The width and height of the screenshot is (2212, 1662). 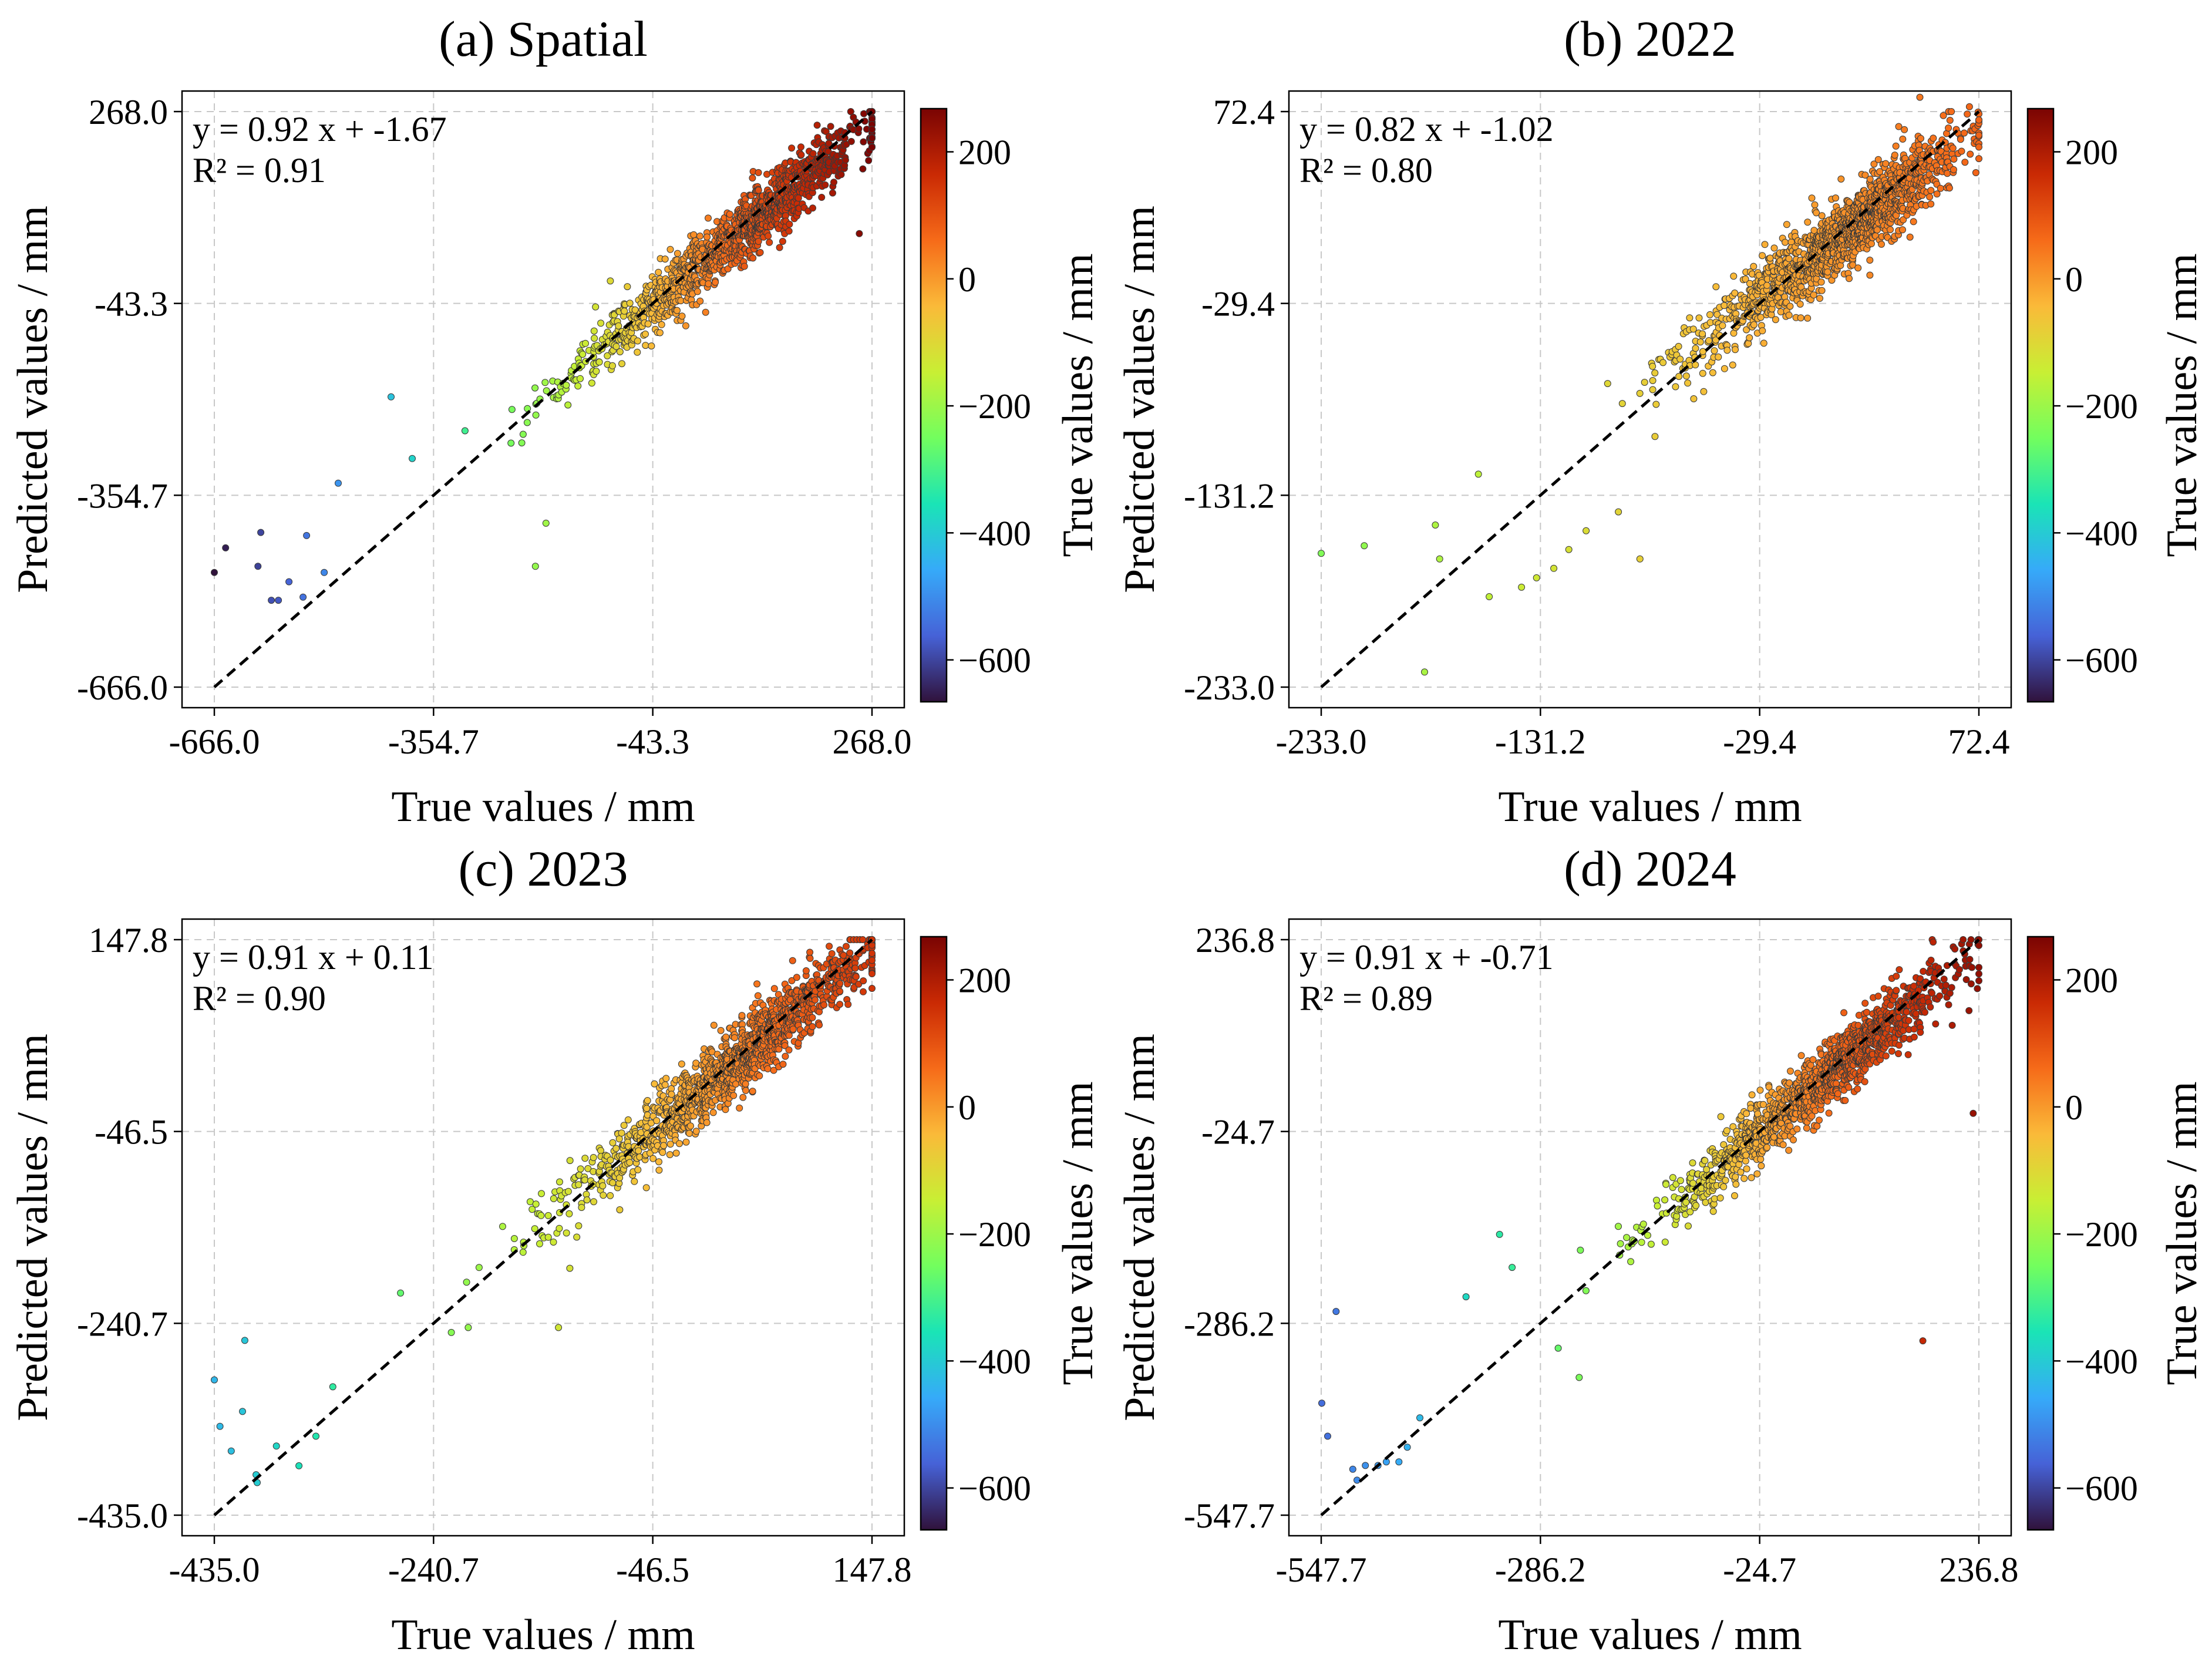 What do you see at coordinates (1238, 304) in the screenshot?
I see `y-tick-label: -29.4` at bounding box center [1238, 304].